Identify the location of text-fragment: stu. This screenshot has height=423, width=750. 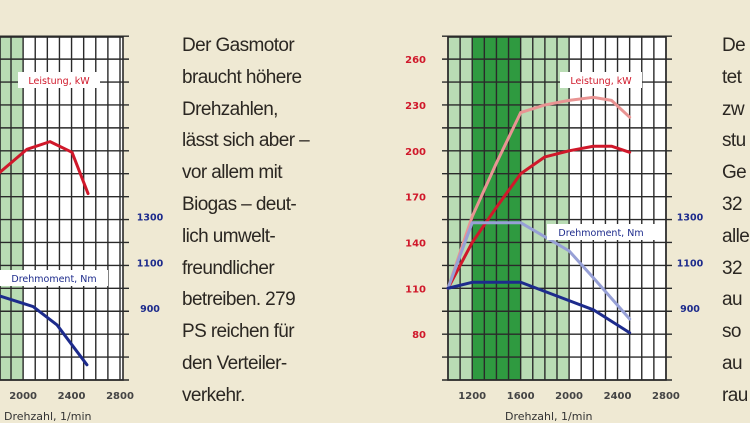
(734, 141).